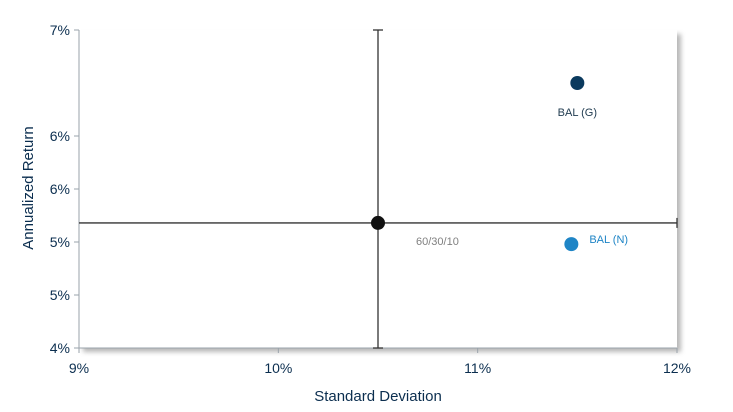 This screenshot has height=412, width=733. Describe the element at coordinates (522, 177) in the screenshot. I see `data-labels: 60/30/10 BAL (G) BAL (N)` at that location.